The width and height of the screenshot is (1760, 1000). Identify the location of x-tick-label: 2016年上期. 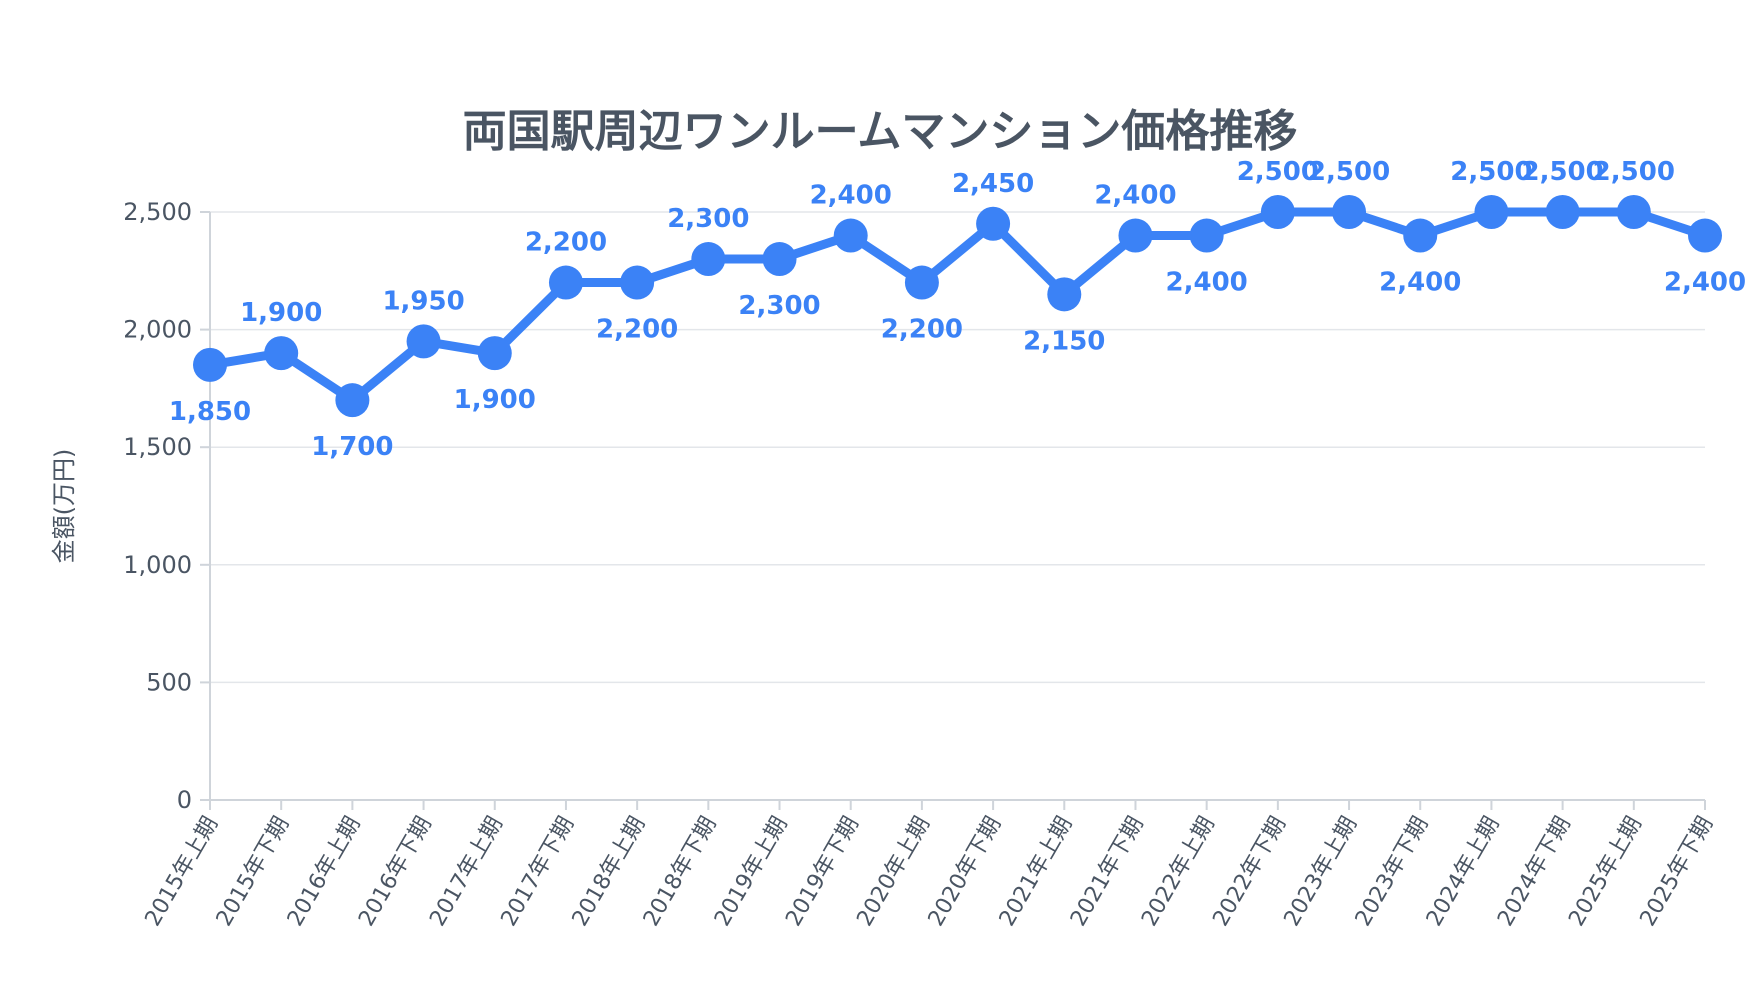
(324, 872).